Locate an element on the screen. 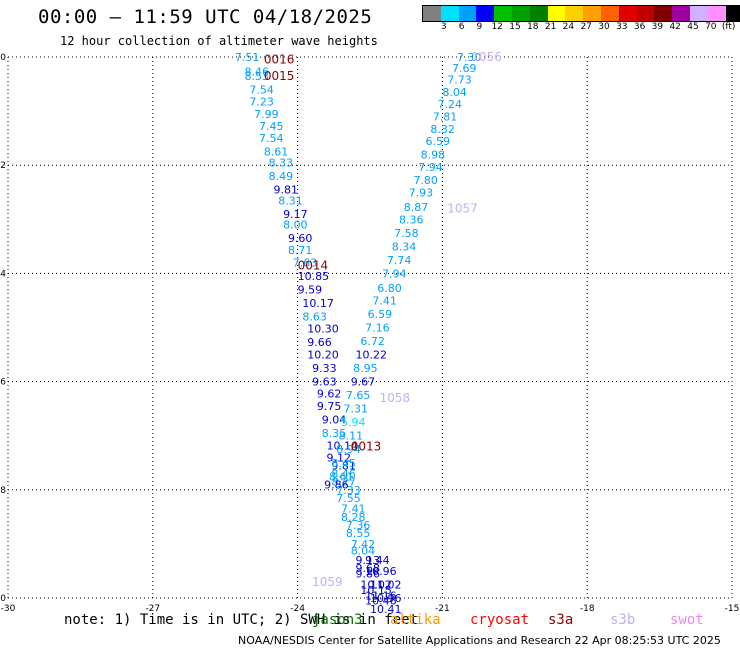  swh-value-label: 9.13 is located at coordinates (368, 560).